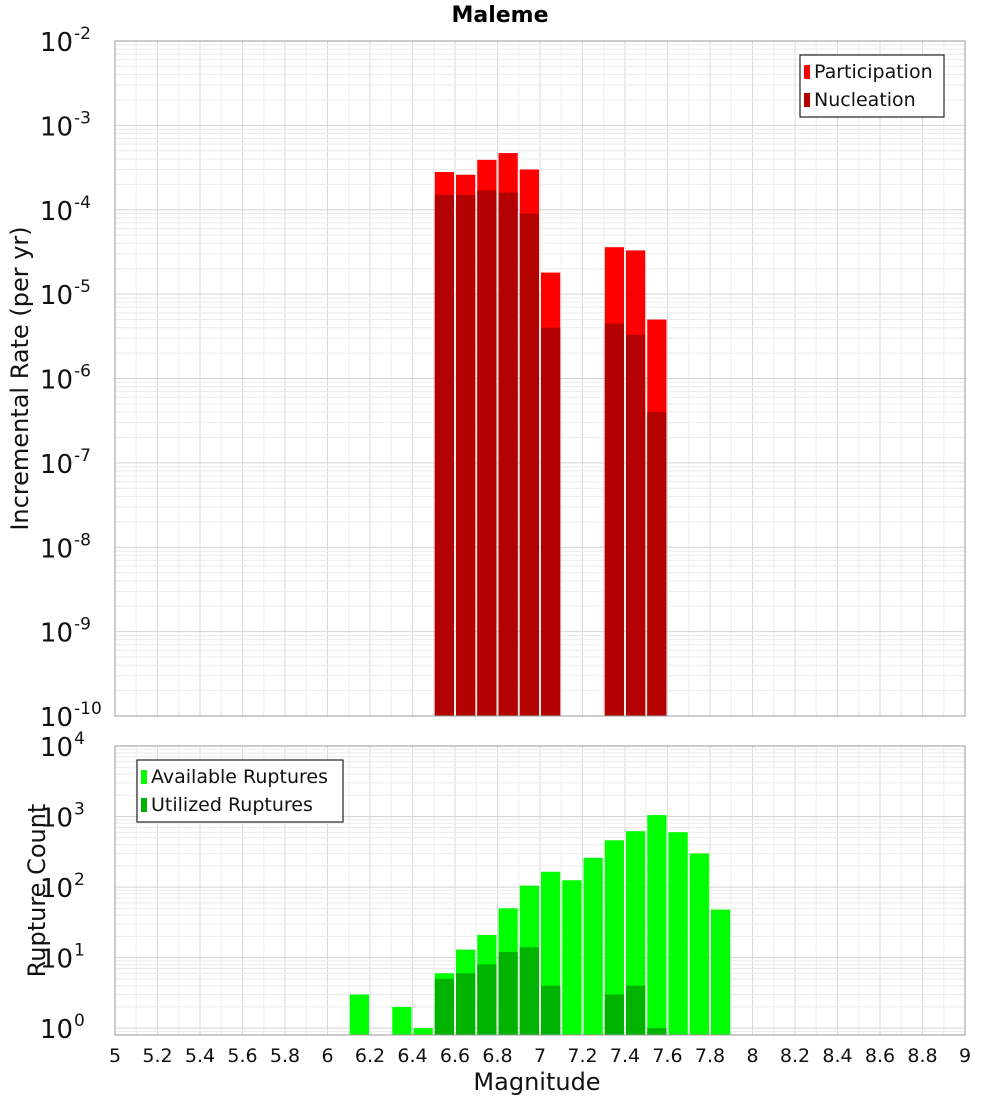 The width and height of the screenshot is (1000, 1104). What do you see at coordinates (540, 1056) in the screenshot?
I see `x-tick-label: 7` at bounding box center [540, 1056].